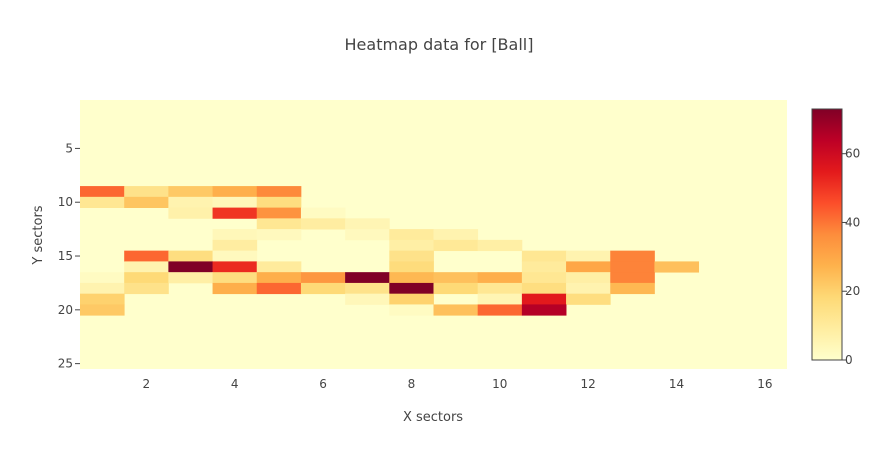 The height and width of the screenshot is (454, 878). What do you see at coordinates (852, 222) in the screenshot?
I see `colorbar-tick-label: 40` at bounding box center [852, 222].